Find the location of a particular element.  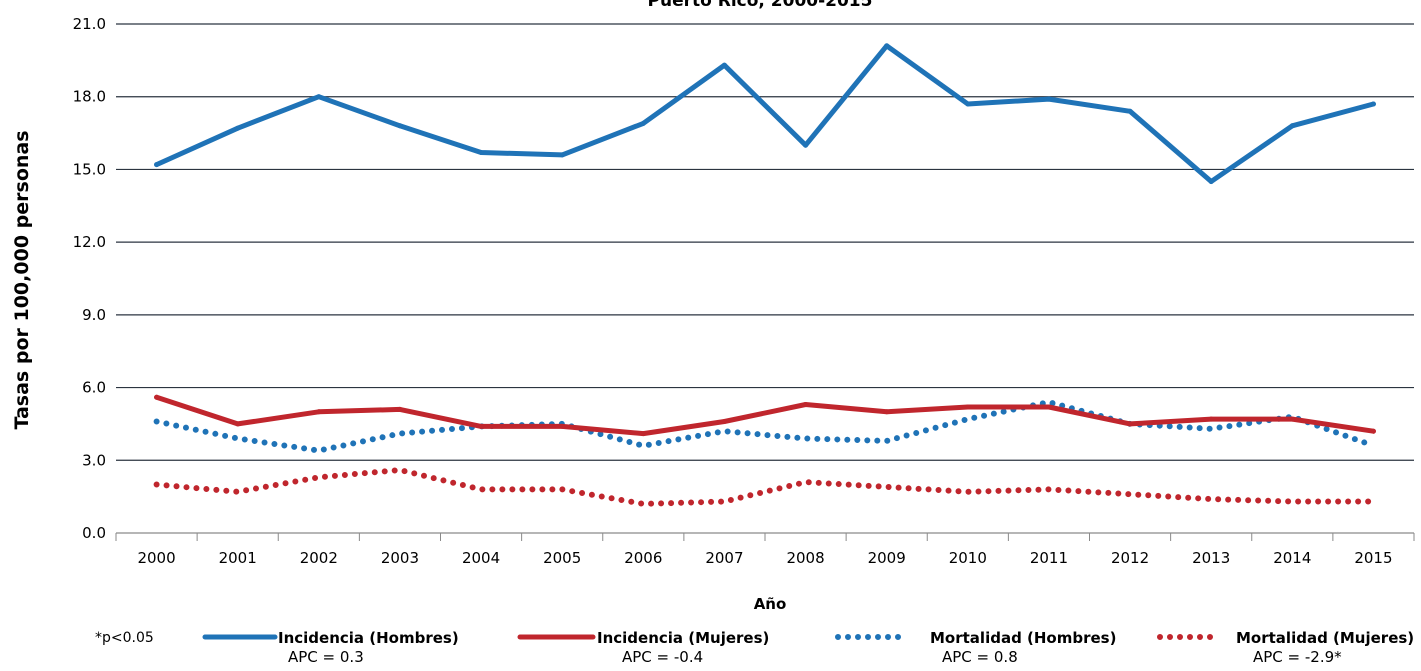

legend-label: Incidencia (Mujeres) is located at coordinates (683, 638).